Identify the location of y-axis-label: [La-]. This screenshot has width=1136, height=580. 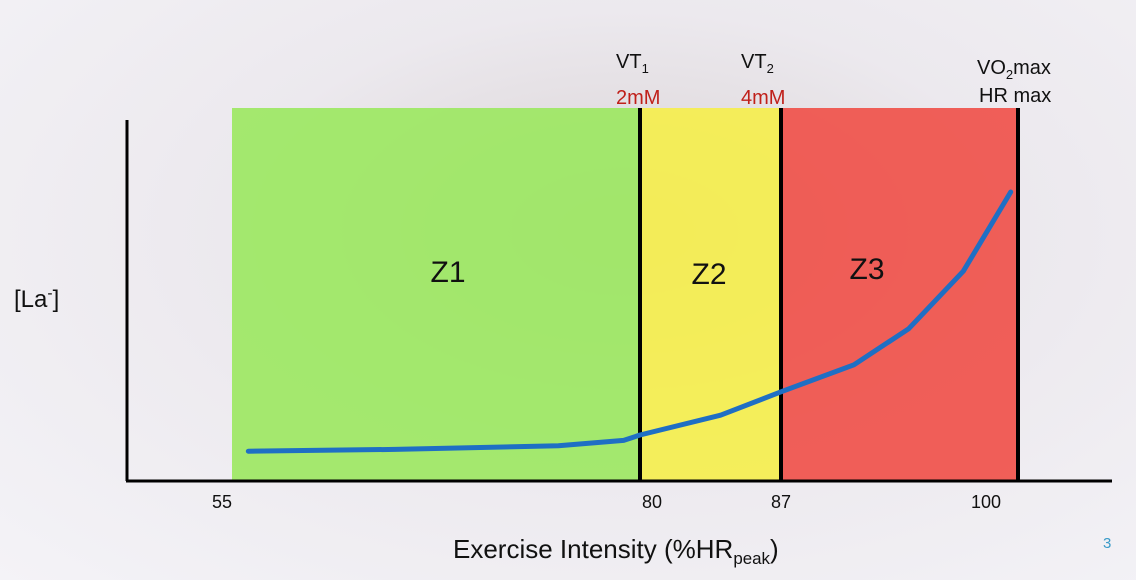
(37, 299).